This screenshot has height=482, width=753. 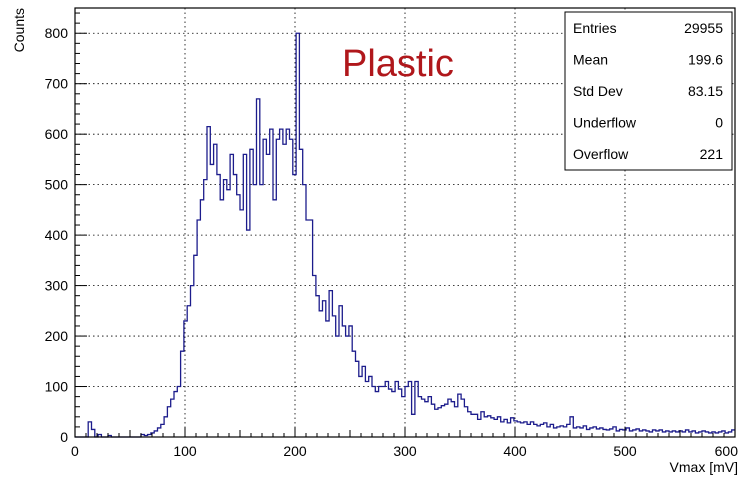 I want to click on stat-label: Underflow, so click(x=605, y=123).